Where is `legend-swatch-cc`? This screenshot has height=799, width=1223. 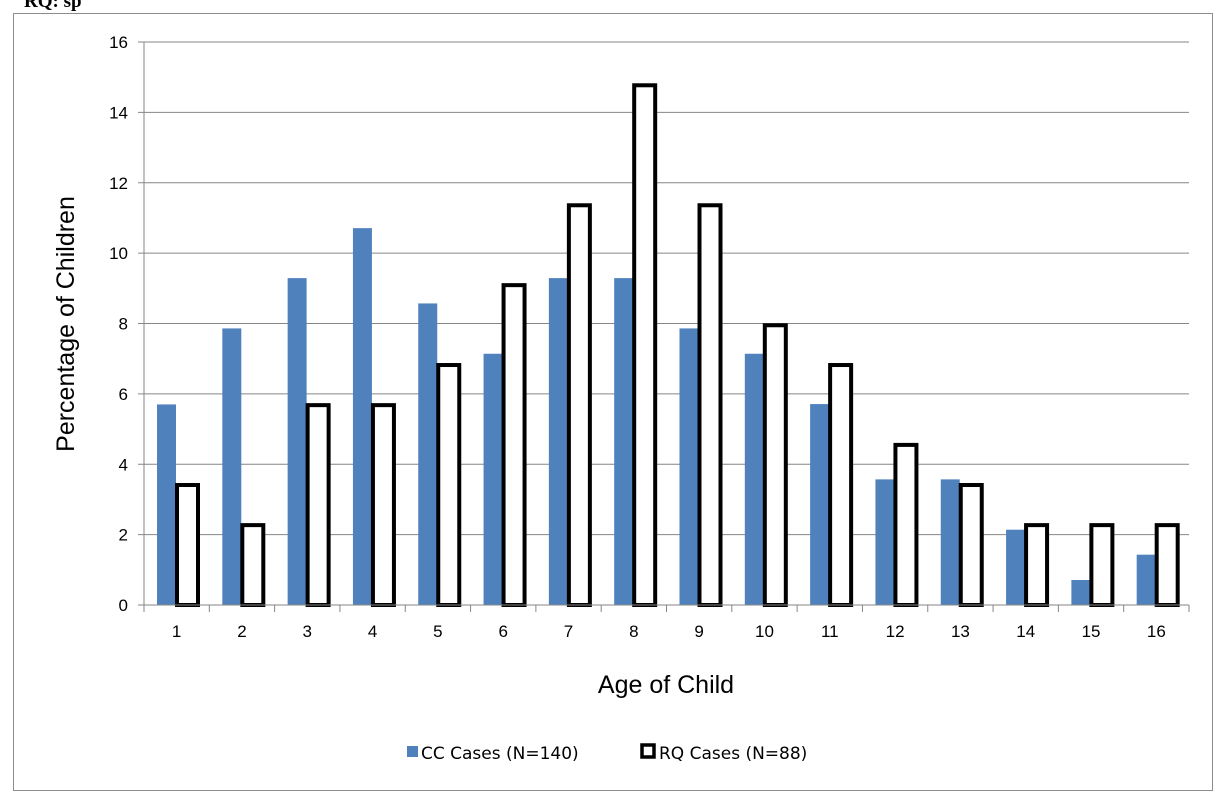 legend-swatch-cc is located at coordinates (412, 751).